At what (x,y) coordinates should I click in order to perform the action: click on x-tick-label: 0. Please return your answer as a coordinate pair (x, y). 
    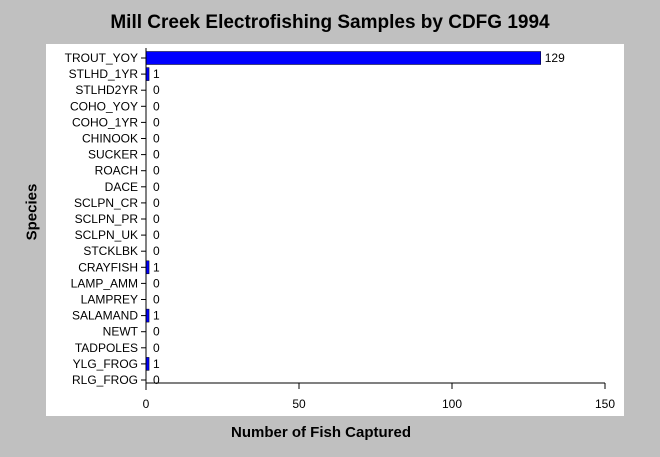
    Looking at the image, I should click on (146, 404).